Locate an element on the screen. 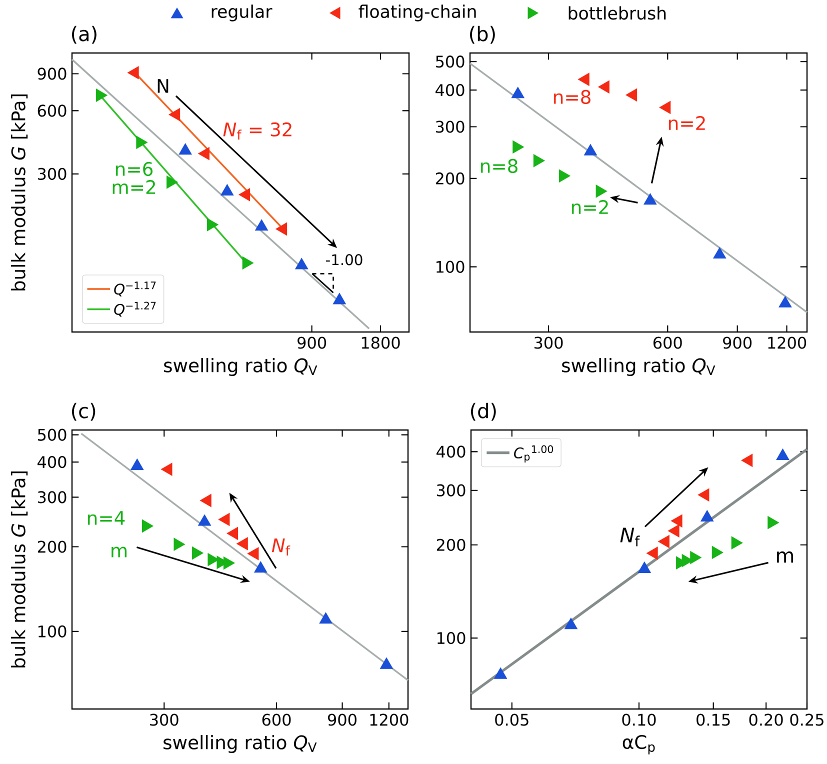  legend-label: C$_{p}$1.00 is located at coordinates (534, 454).